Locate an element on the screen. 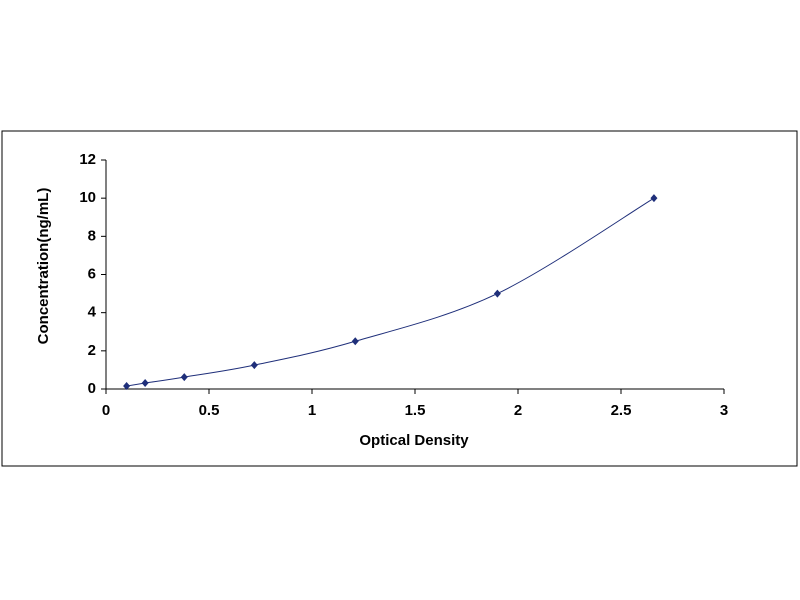 Image resolution: width=800 pixels, height=600 pixels. y-tick-label: 8 is located at coordinates (92, 235).